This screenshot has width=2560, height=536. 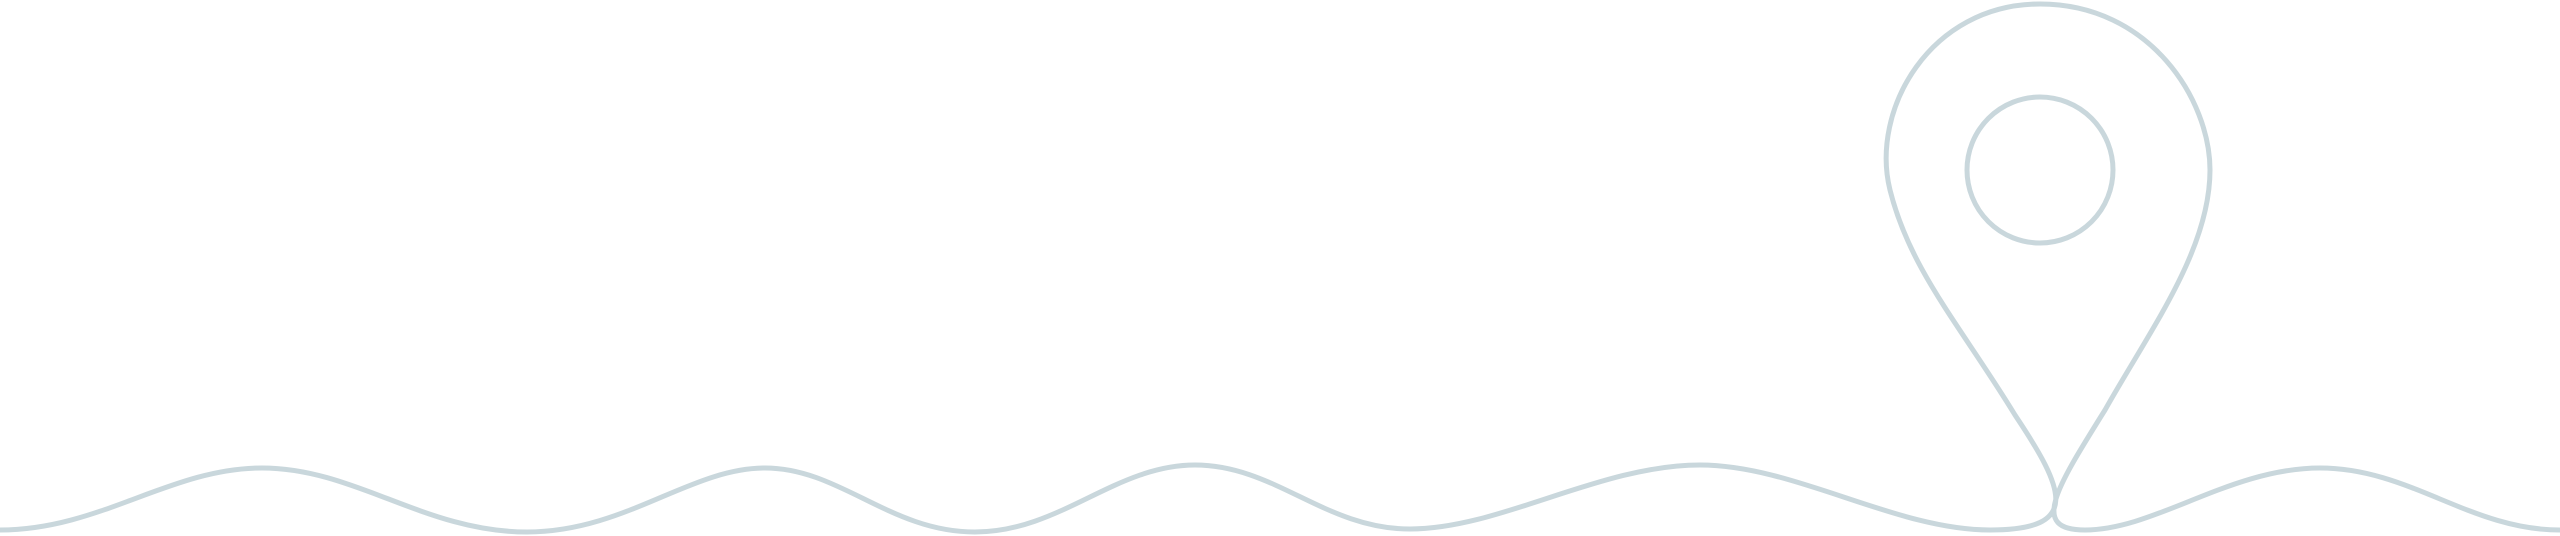 I want to click on map-pin-hole-circle, so click(x=2040, y=170).